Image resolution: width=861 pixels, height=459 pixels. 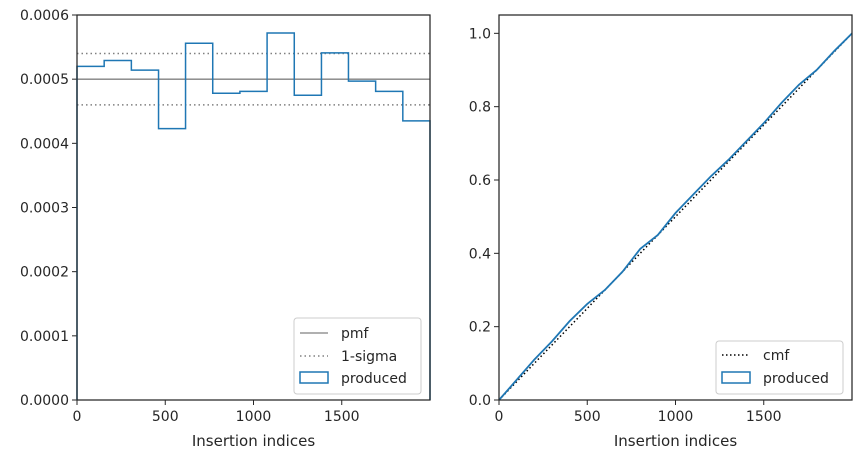 I want to click on y-tick-label: 1.0, so click(x=480, y=34).